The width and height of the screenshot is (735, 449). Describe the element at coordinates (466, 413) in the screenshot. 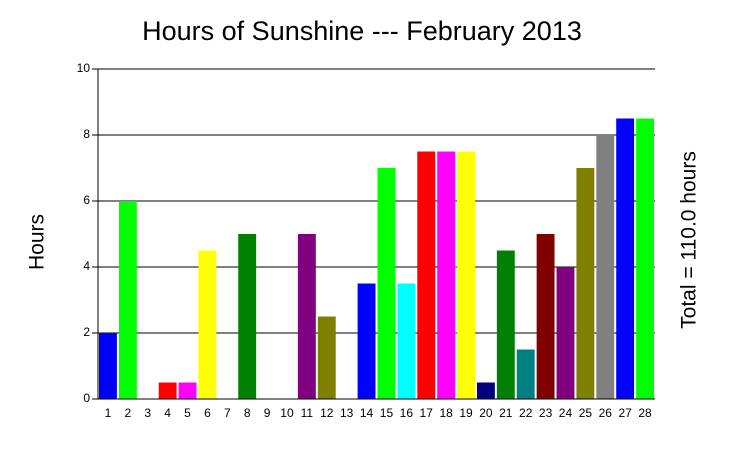

I see `x-tick-label: 19` at that location.